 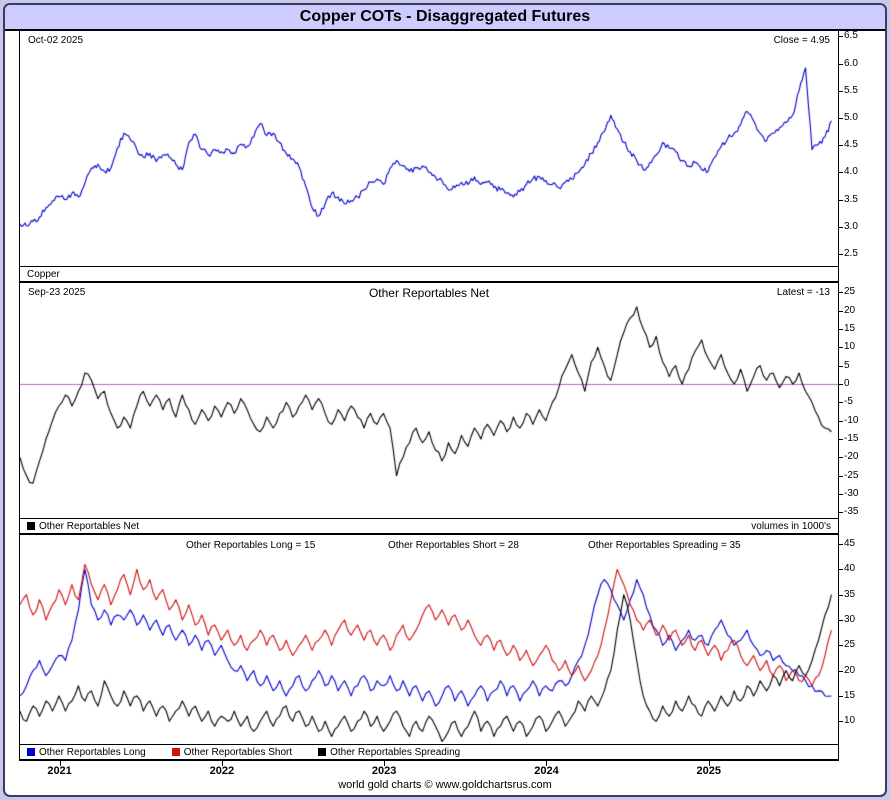 What do you see at coordinates (429, 525) in the screenshot?
I see `net-legend-strip: Other Reportables Net volumes in 1000's` at bounding box center [429, 525].